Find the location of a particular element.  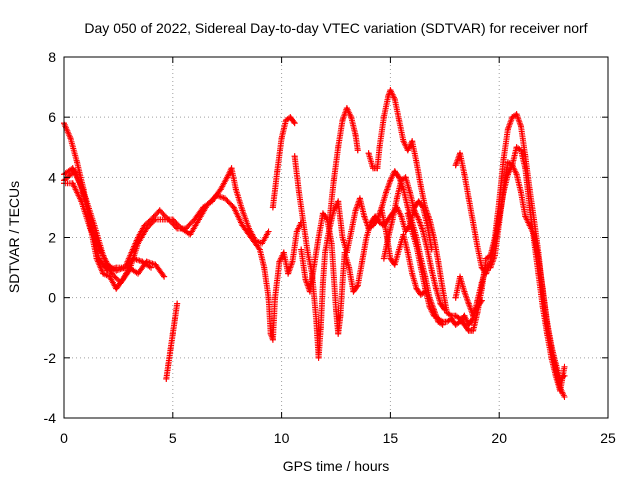

series-track-d is located at coordinates (172, 341).